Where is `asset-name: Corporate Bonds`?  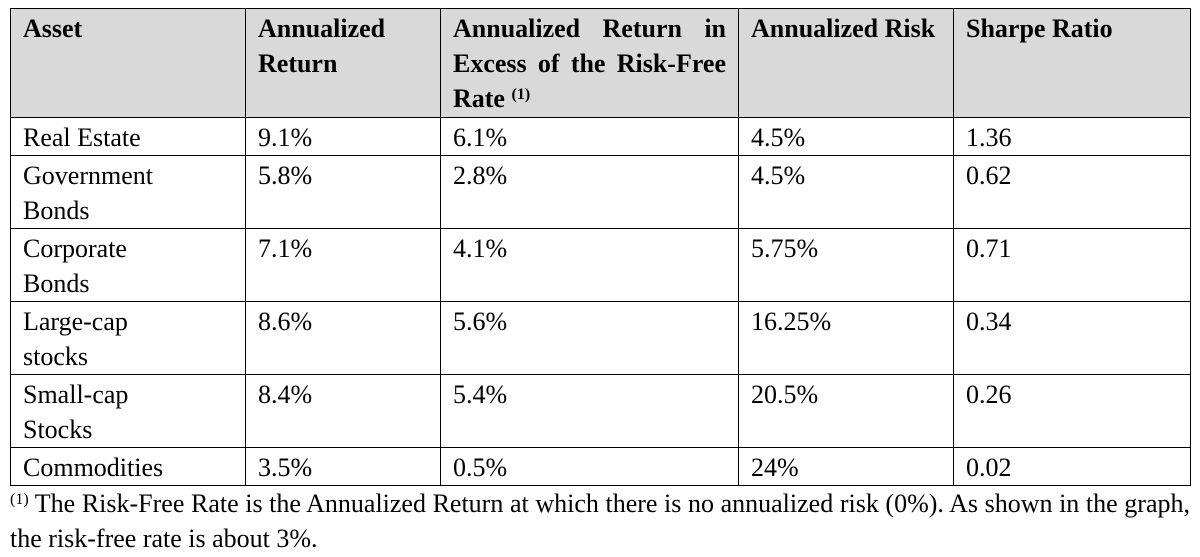 asset-name: Corporate Bonds is located at coordinates (75, 266).